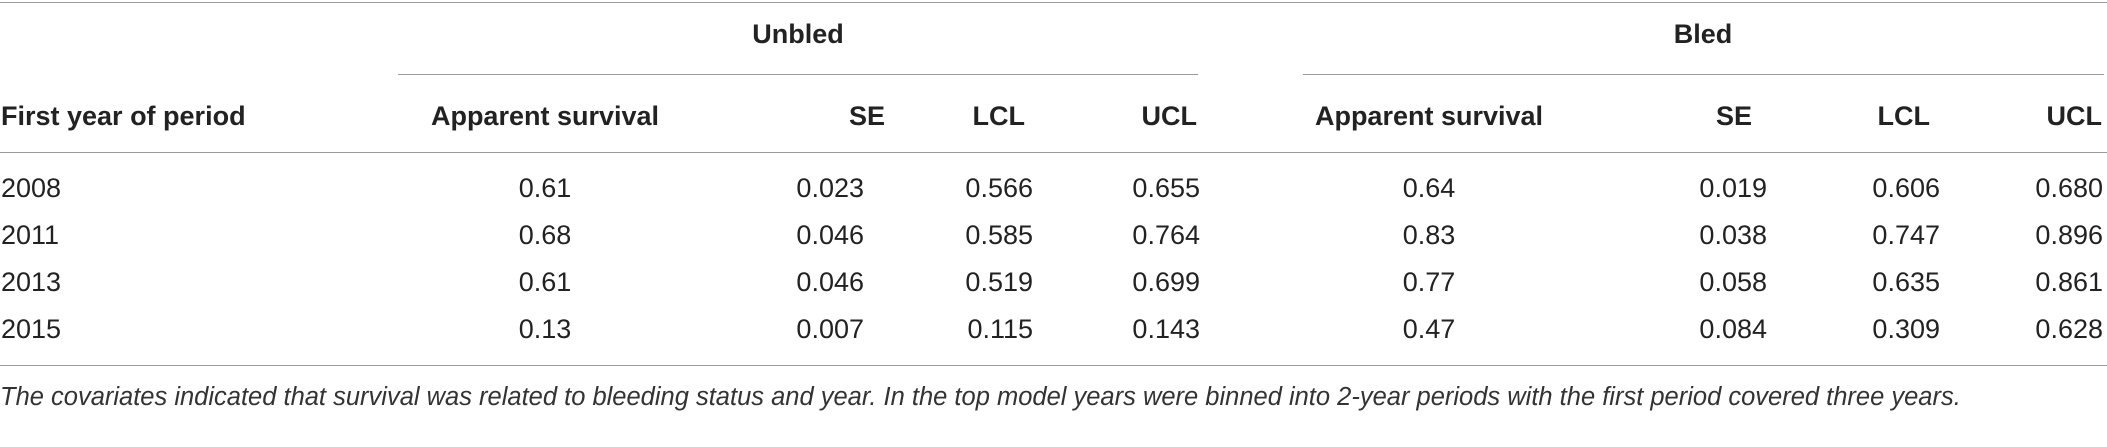  I want to click on table-cell: 0.83, so click(1429, 235).